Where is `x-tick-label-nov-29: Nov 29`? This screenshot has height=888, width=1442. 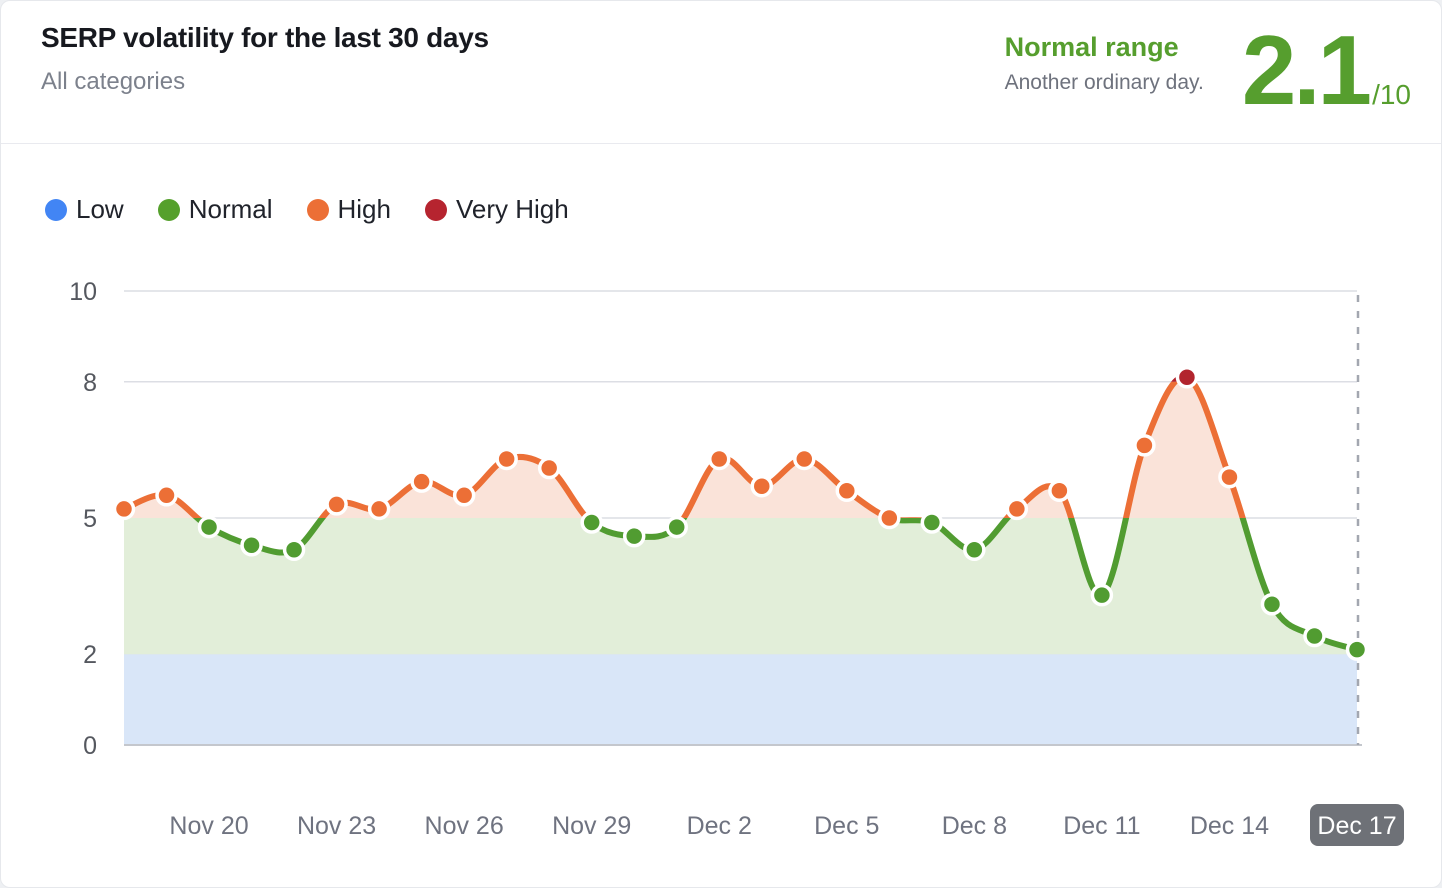 x-tick-label-nov-29: Nov 29 is located at coordinates (591, 826).